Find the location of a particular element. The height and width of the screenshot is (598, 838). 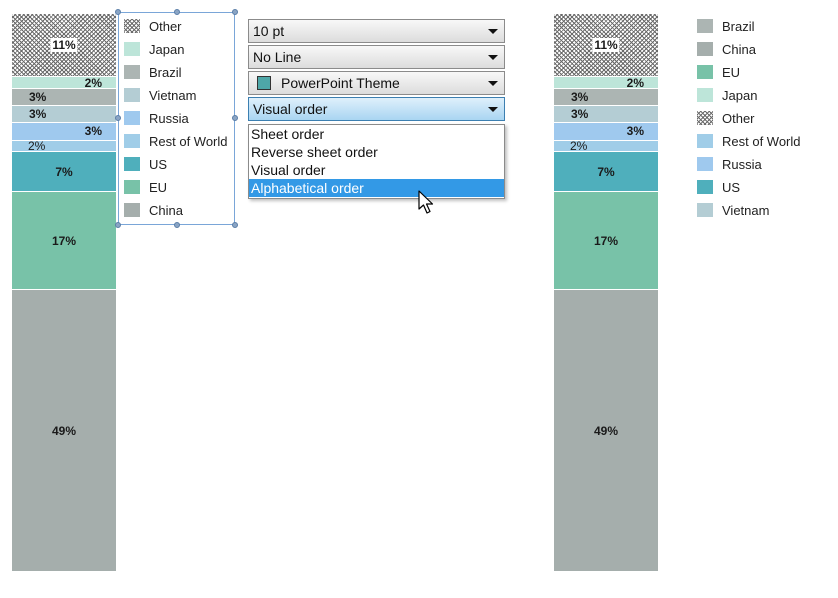

right-bar-segment-other: 11% is located at coordinates (606, 46).